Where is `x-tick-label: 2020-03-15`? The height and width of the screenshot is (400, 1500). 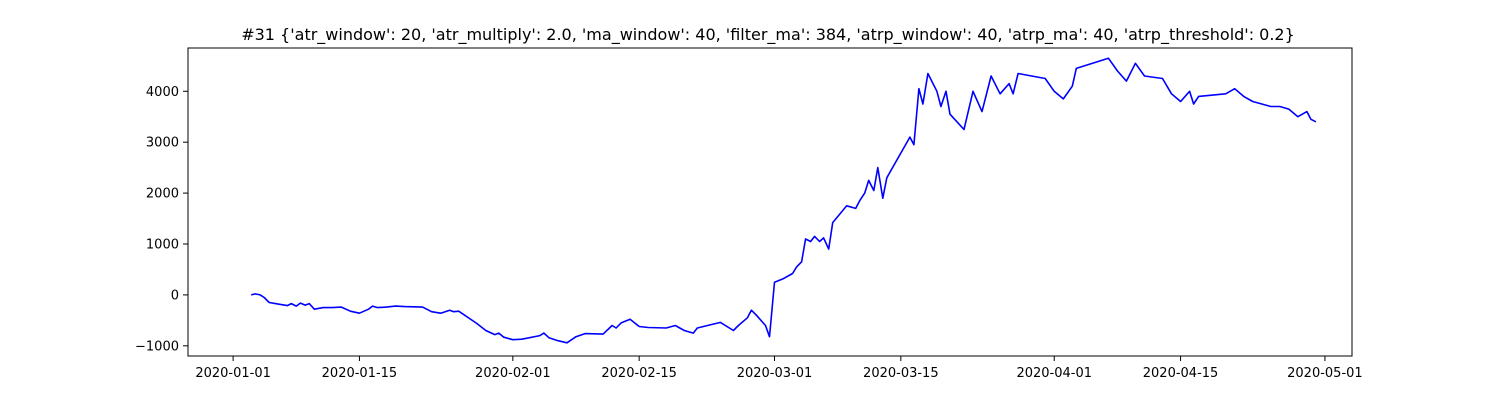 x-tick-label: 2020-03-15 is located at coordinates (901, 373).